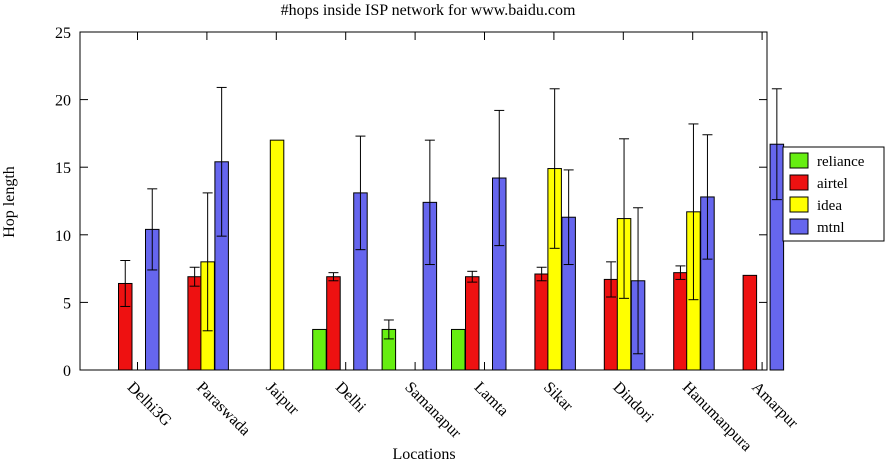 This screenshot has height=468, width=896. What do you see at coordinates (63, 236) in the screenshot?
I see `y-tick-label: 10` at bounding box center [63, 236].